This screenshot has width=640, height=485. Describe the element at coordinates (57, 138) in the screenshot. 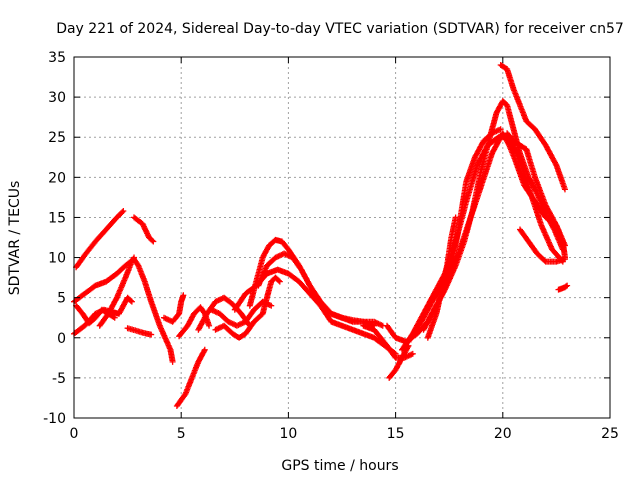

I see `y-tick-label: 25` at that location.